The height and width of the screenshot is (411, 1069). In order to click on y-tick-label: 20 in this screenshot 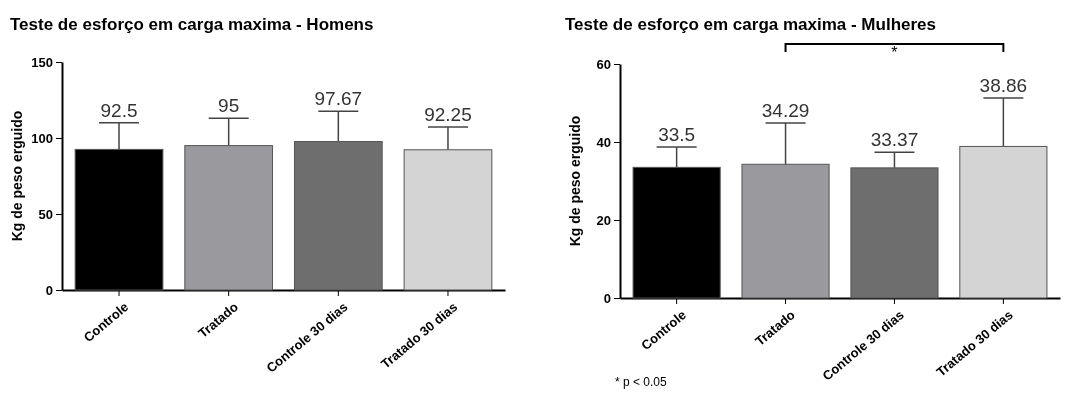, I will do `click(603, 220)`.